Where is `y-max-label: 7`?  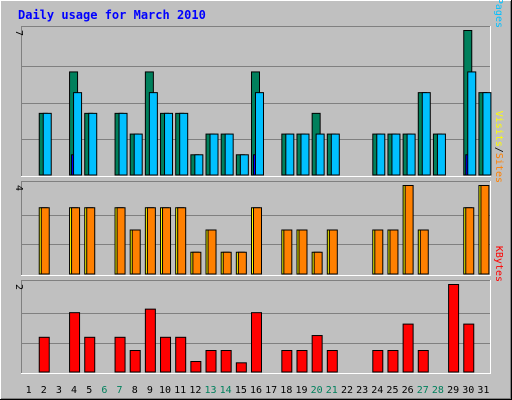 y-max-label: 7 is located at coordinates (18, 33).